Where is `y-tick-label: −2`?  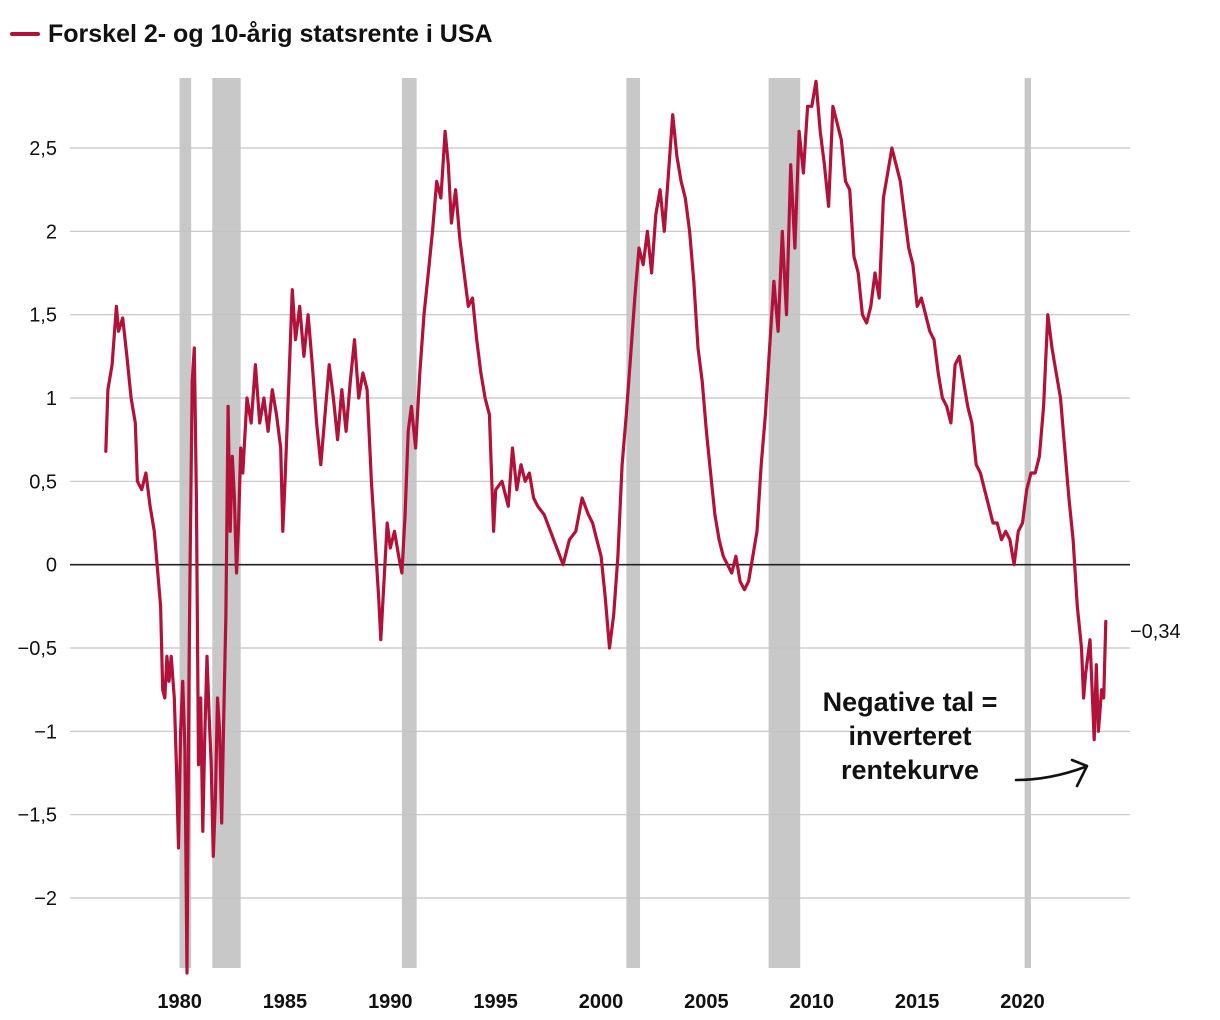 y-tick-label: −2 is located at coordinates (45, 899).